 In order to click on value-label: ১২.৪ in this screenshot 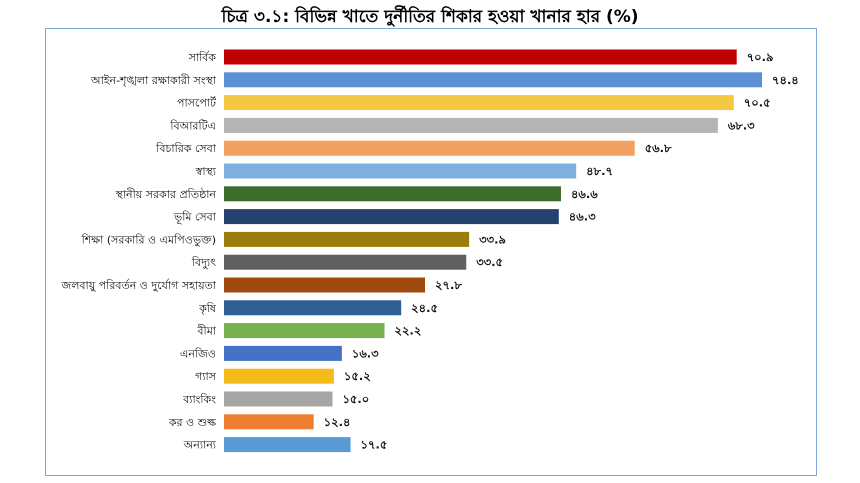, I will do `click(337, 422)`.